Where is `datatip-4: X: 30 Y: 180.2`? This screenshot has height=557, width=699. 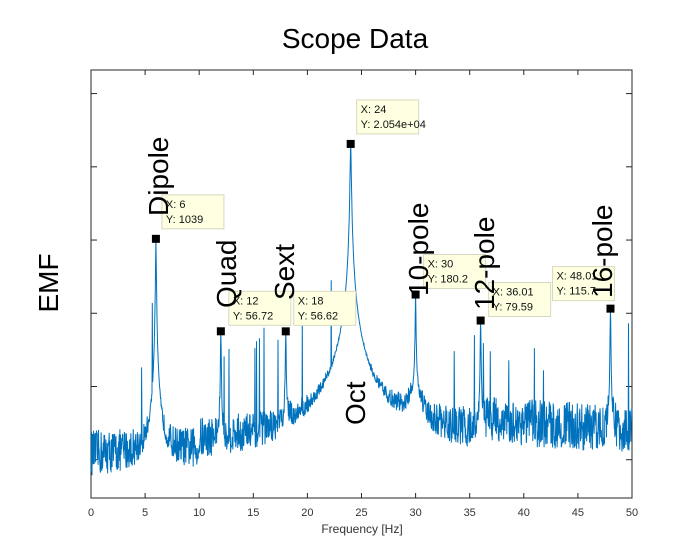 datatip-4: X: 30 Y: 180.2 is located at coordinates (449, 276).